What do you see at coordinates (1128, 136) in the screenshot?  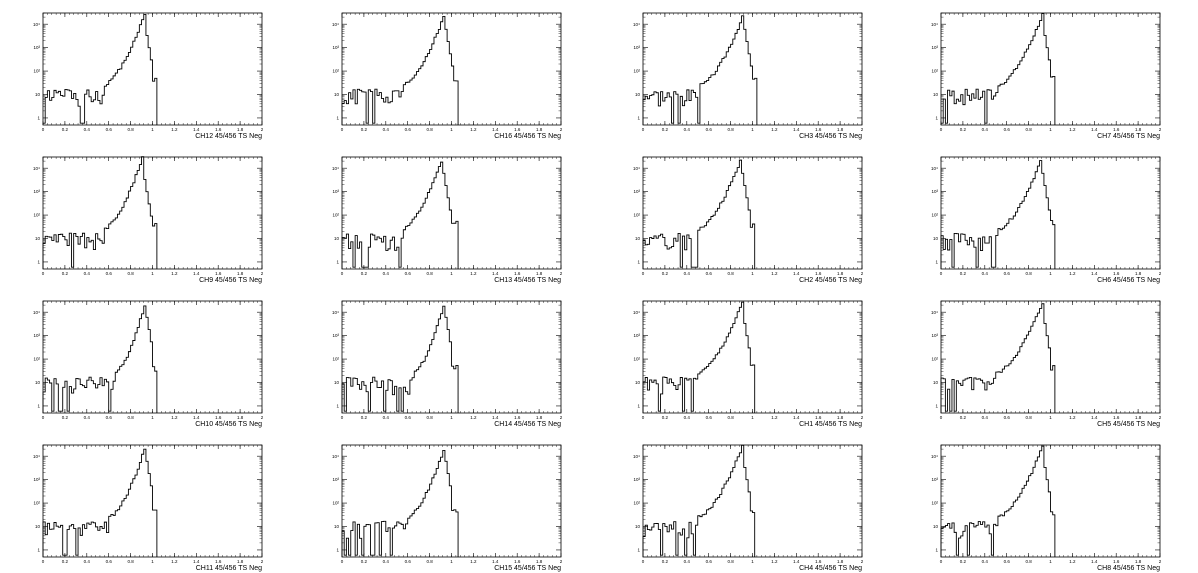 I see `x-axis-label: CH7 45/456 TS Neg` at bounding box center [1128, 136].